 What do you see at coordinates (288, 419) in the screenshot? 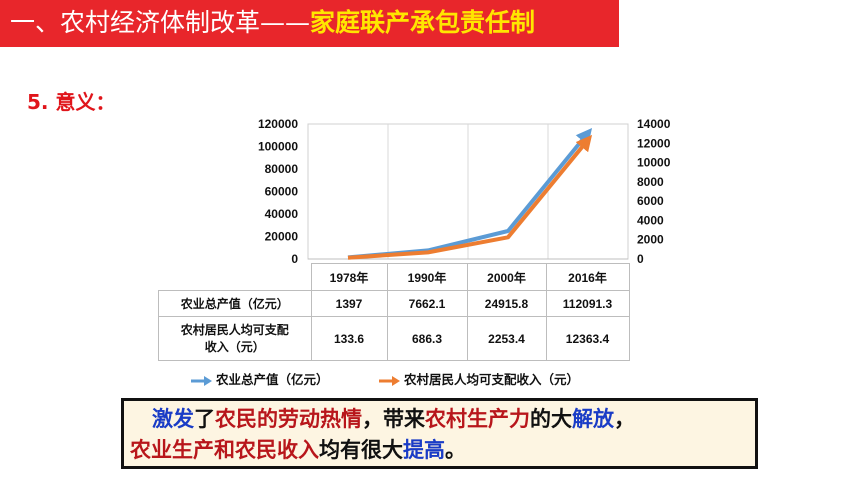
I see `conclusion-segment: 农民的劳动热情` at bounding box center [288, 419].